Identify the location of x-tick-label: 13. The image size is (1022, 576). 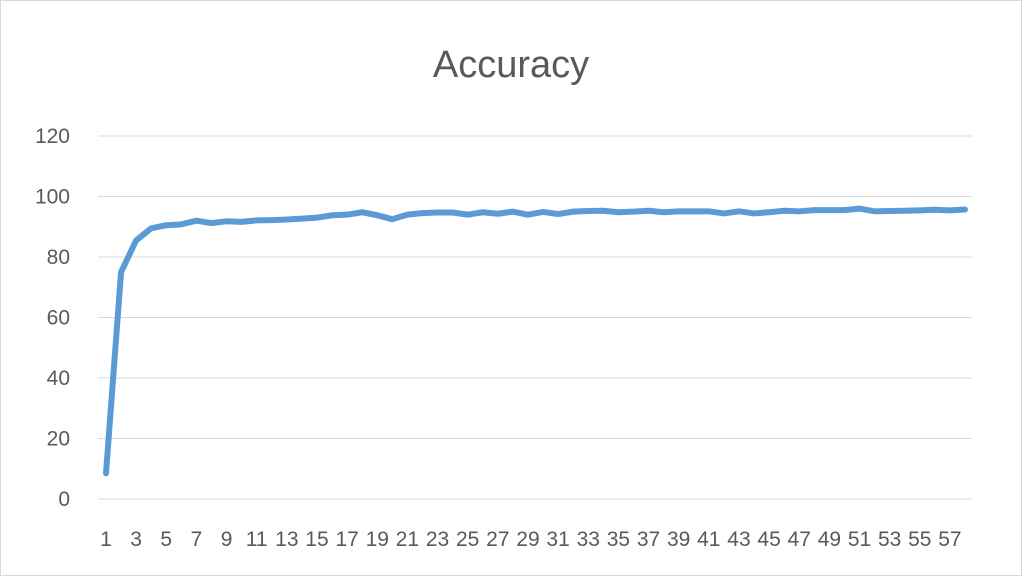
(286, 539).